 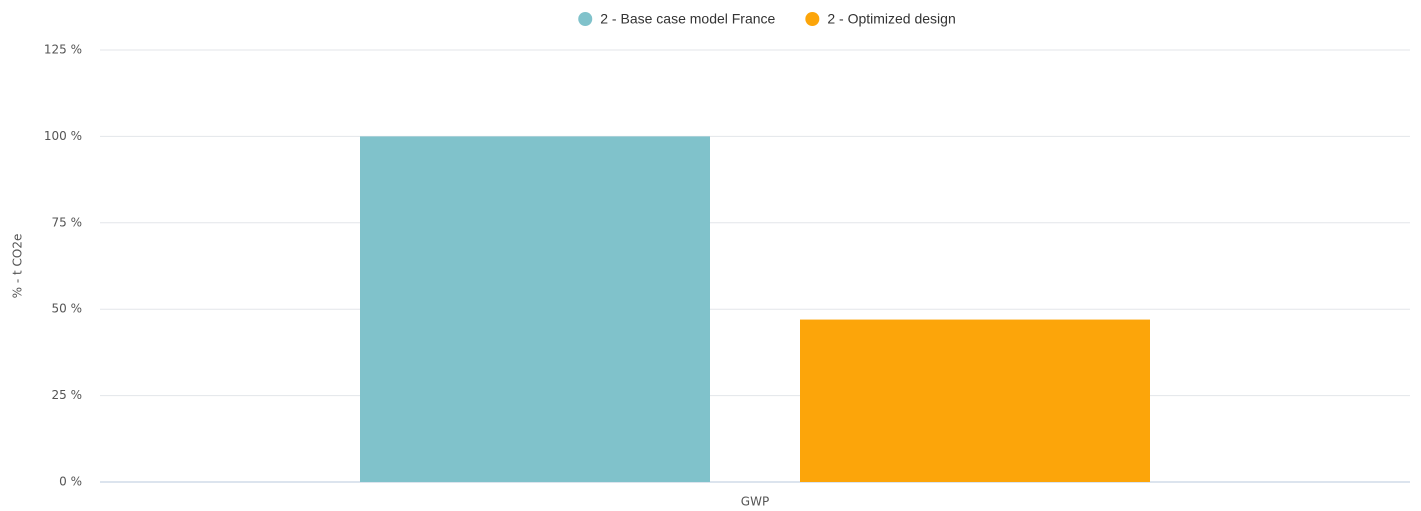 I want to click on y-axis-label: % - t CO2e, so click(x=18, y=266).